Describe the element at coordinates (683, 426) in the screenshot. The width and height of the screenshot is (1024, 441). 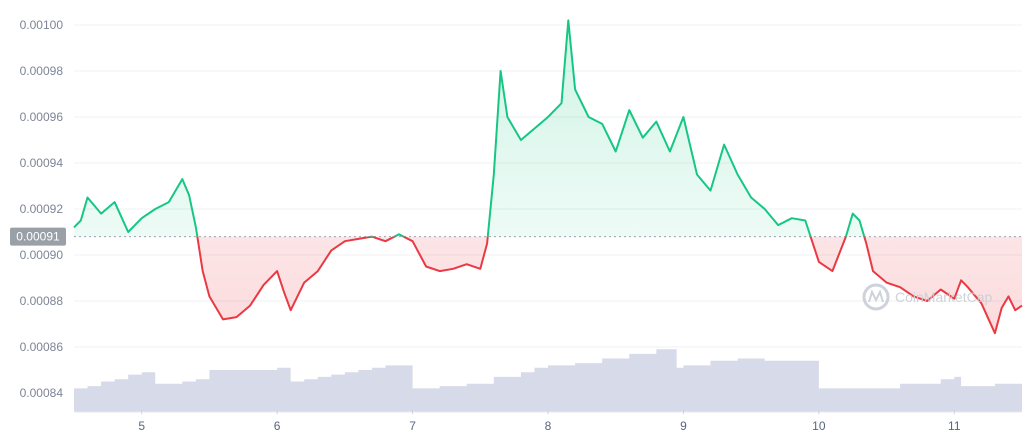
I see `x-tick-label: 9` at that location.